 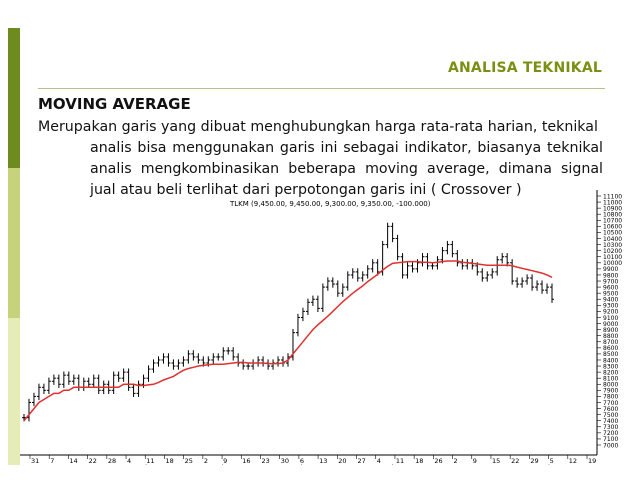 What do you see at coordinates (206, 461) in the screenshot?
I see `x-tick-label: 2` at bounding box center [206, 461].